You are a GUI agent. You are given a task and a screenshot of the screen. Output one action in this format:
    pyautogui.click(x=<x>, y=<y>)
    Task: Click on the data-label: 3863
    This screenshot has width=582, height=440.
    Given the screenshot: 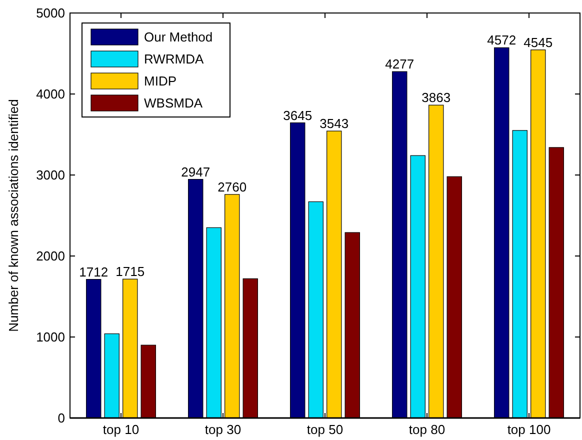 What is the action you would take?
    pyautogui.click(x=436, y=98)
    